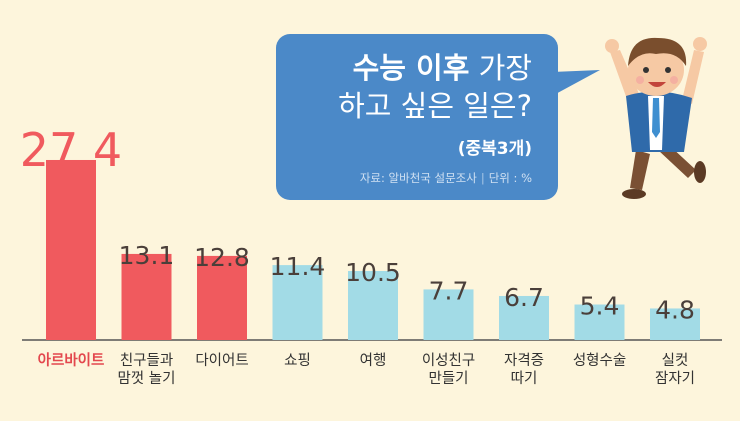  Describe the element at coordinates (576, 83) in the screenshot. I see `speech-bubble-tail` at that location.